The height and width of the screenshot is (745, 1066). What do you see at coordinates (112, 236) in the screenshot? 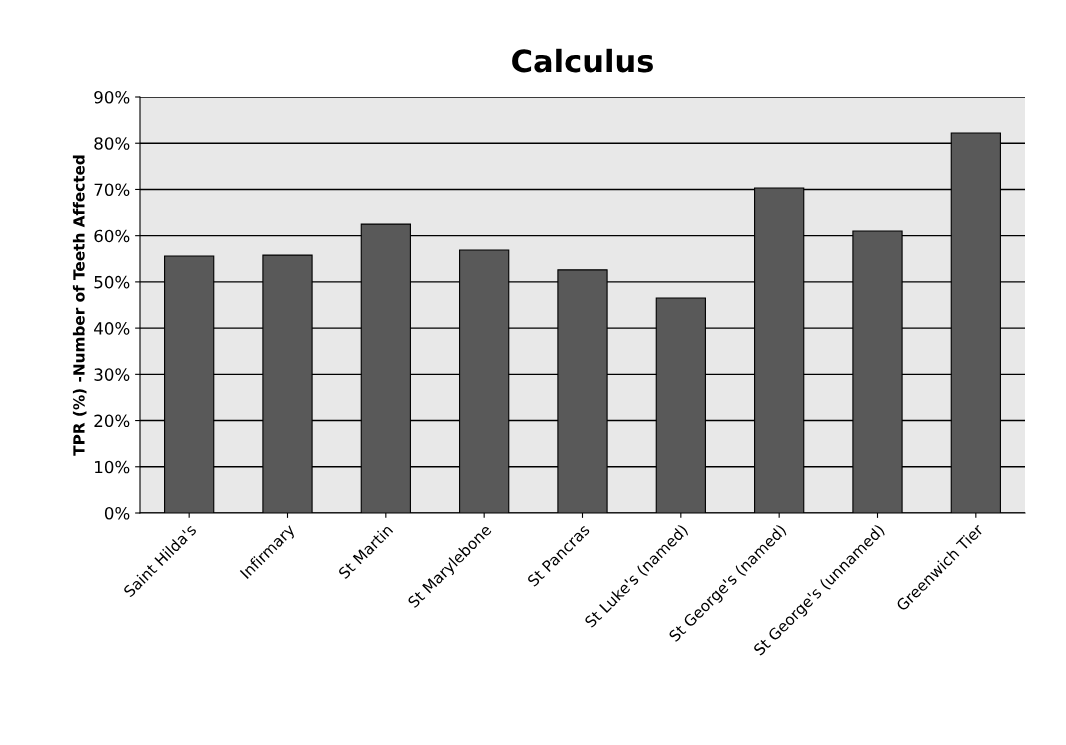
I see `y-tick-label: 60%` at bounding box center [112, 236].